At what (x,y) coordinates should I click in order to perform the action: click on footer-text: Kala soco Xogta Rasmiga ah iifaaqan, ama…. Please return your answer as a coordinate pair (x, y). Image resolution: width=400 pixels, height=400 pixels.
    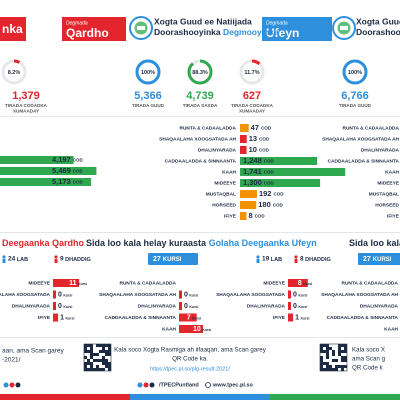
    Looking at the image, I should click on (190, 350).